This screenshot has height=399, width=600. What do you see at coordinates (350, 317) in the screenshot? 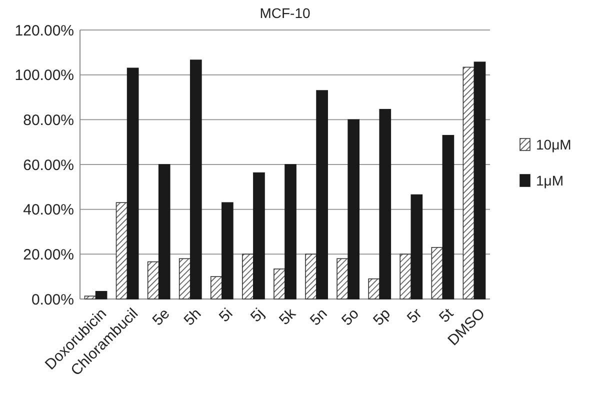
I see `x-tick-label: 5o` at bounding box center [350, 317].